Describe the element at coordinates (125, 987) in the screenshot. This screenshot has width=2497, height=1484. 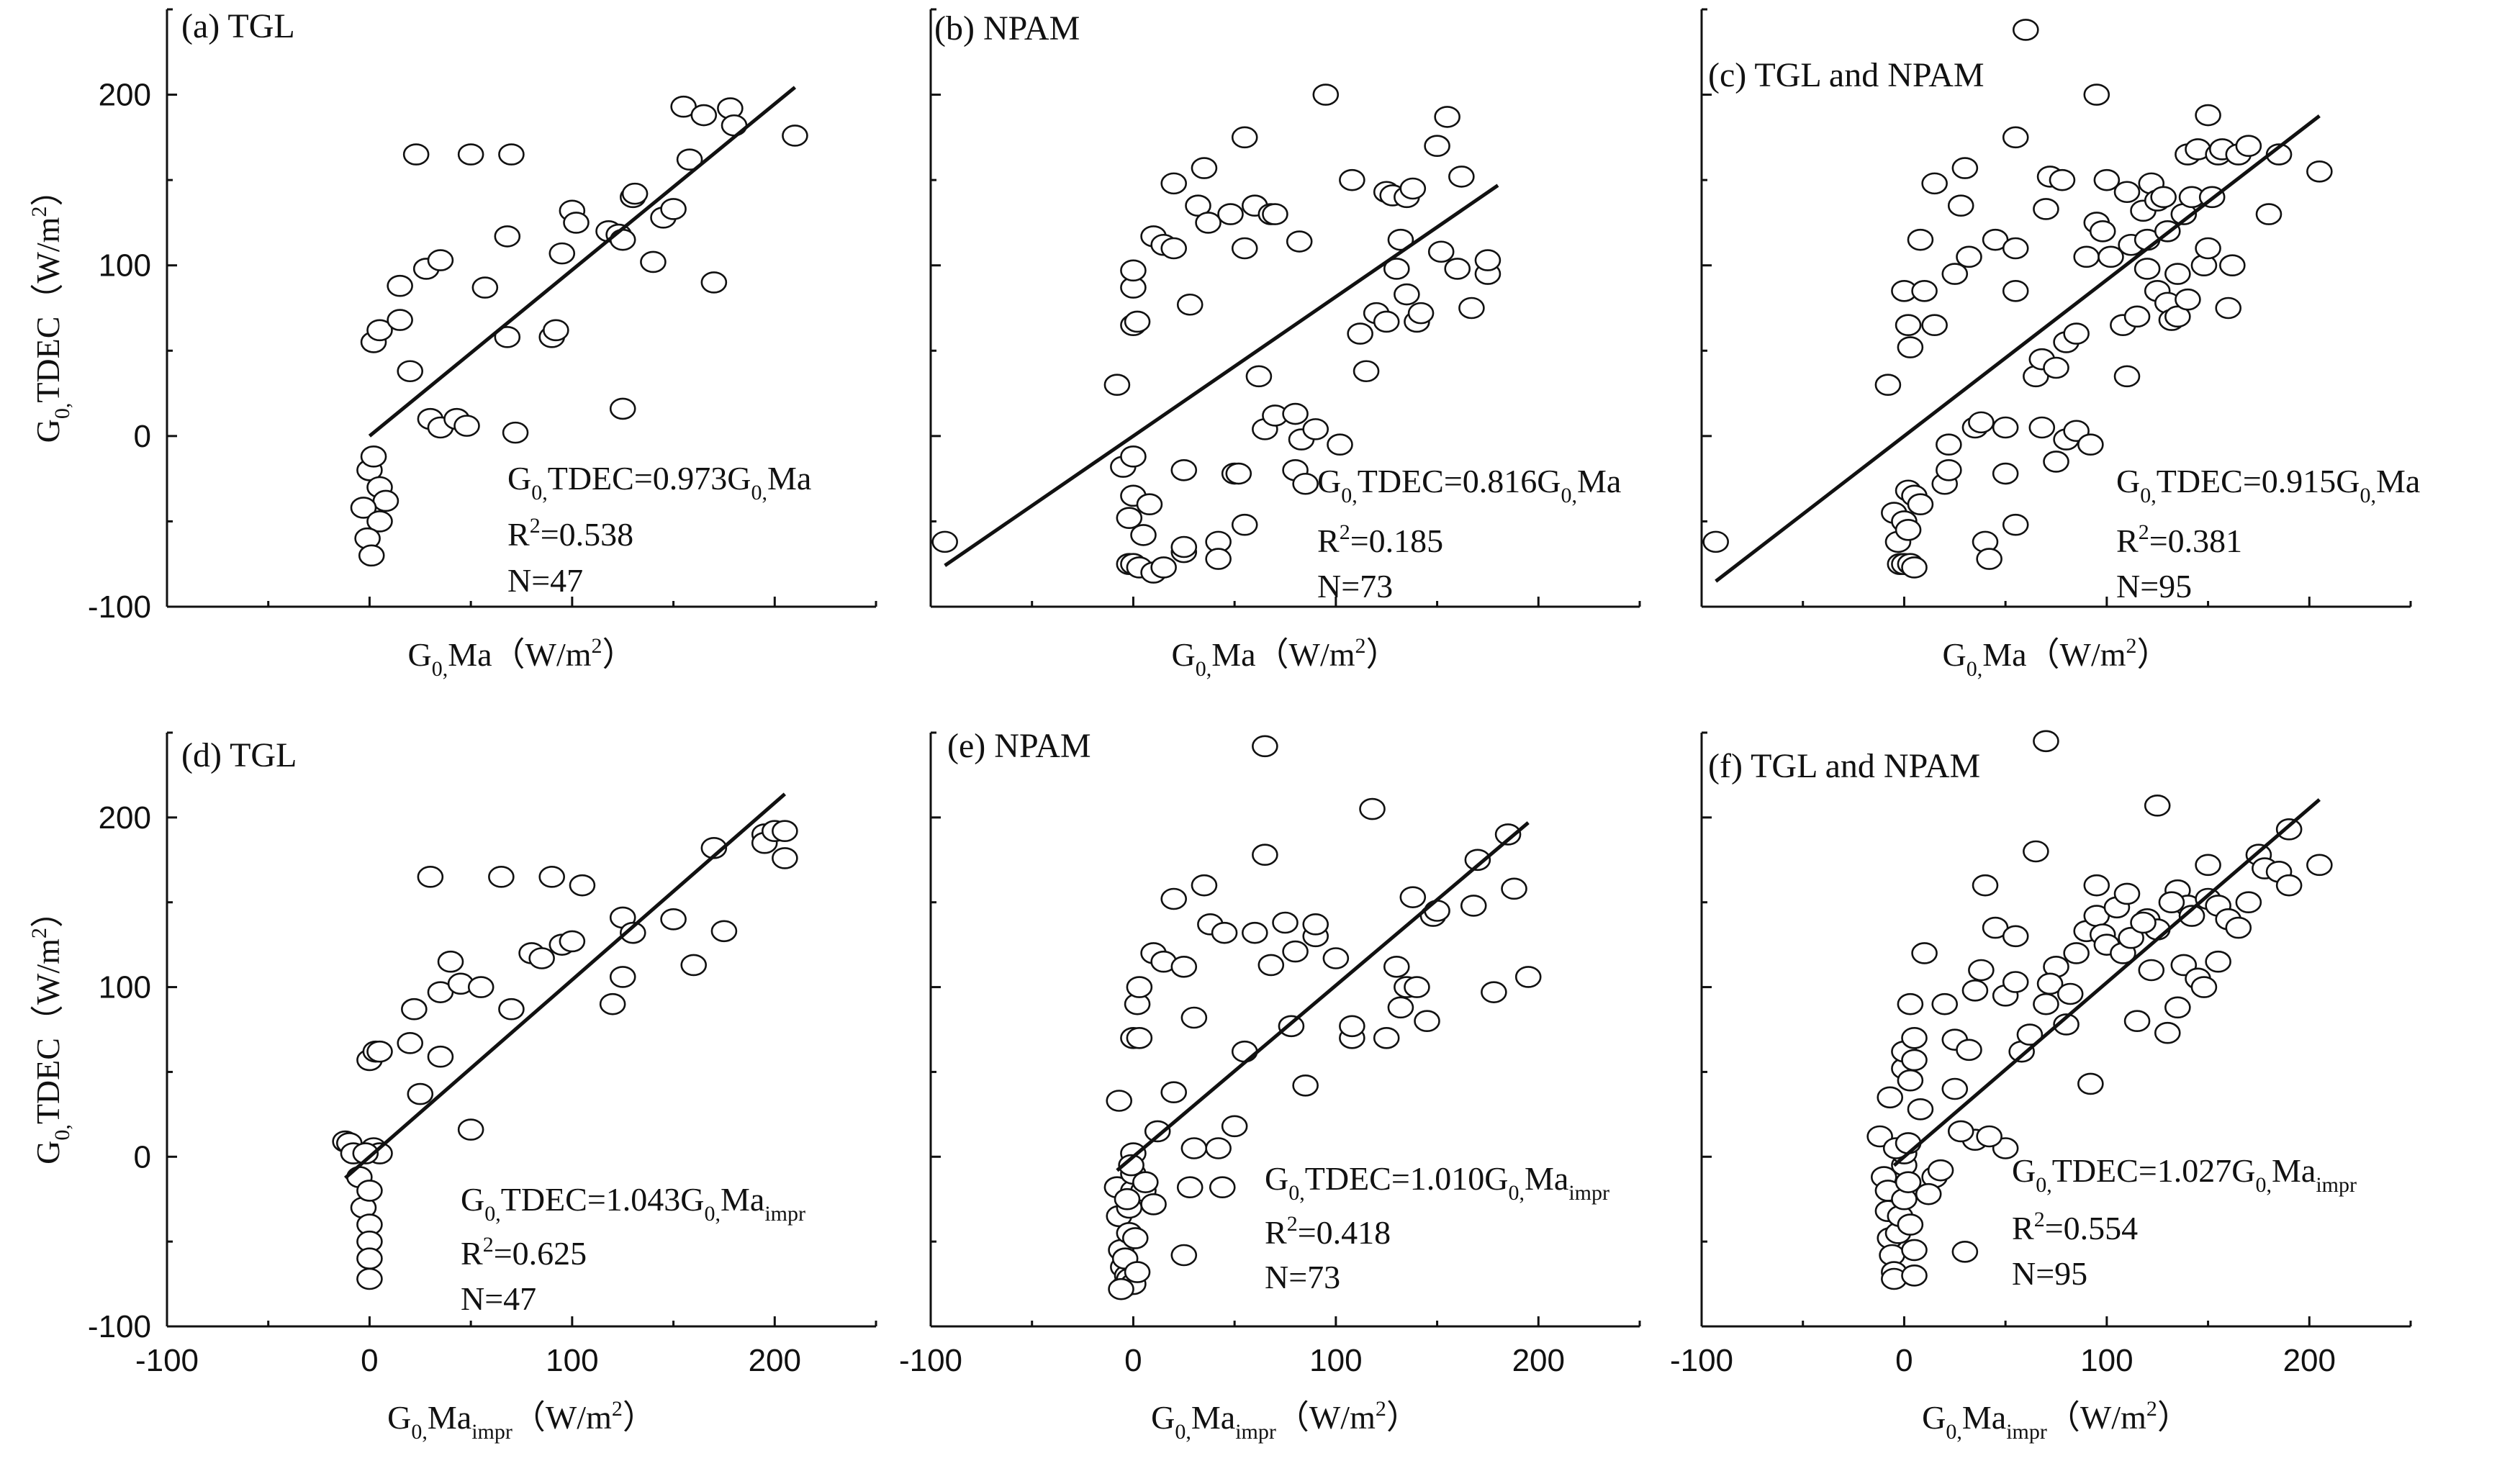
I see `y-tick-label-d: 100` at that location.